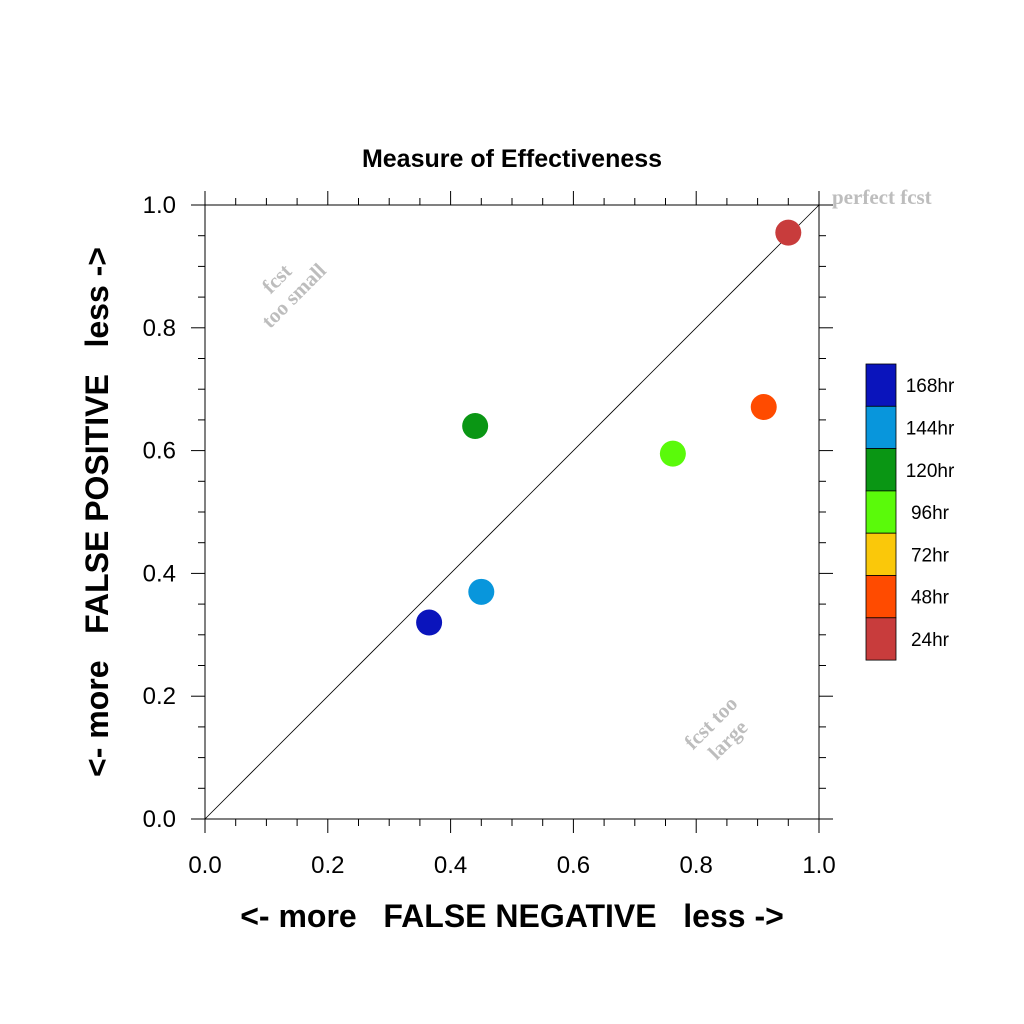 Image resolution: width=1024 pixels, height=1024 pixels. I want to click on legend-label-96hr: 96hr, so click(930, 513).